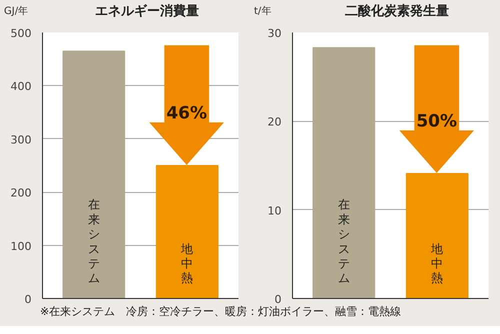 This screenshot has width=500, height=334. Describe the element at coordinates (21, 139) in the screenshot. I see `y-tick-label: 300` at that location.